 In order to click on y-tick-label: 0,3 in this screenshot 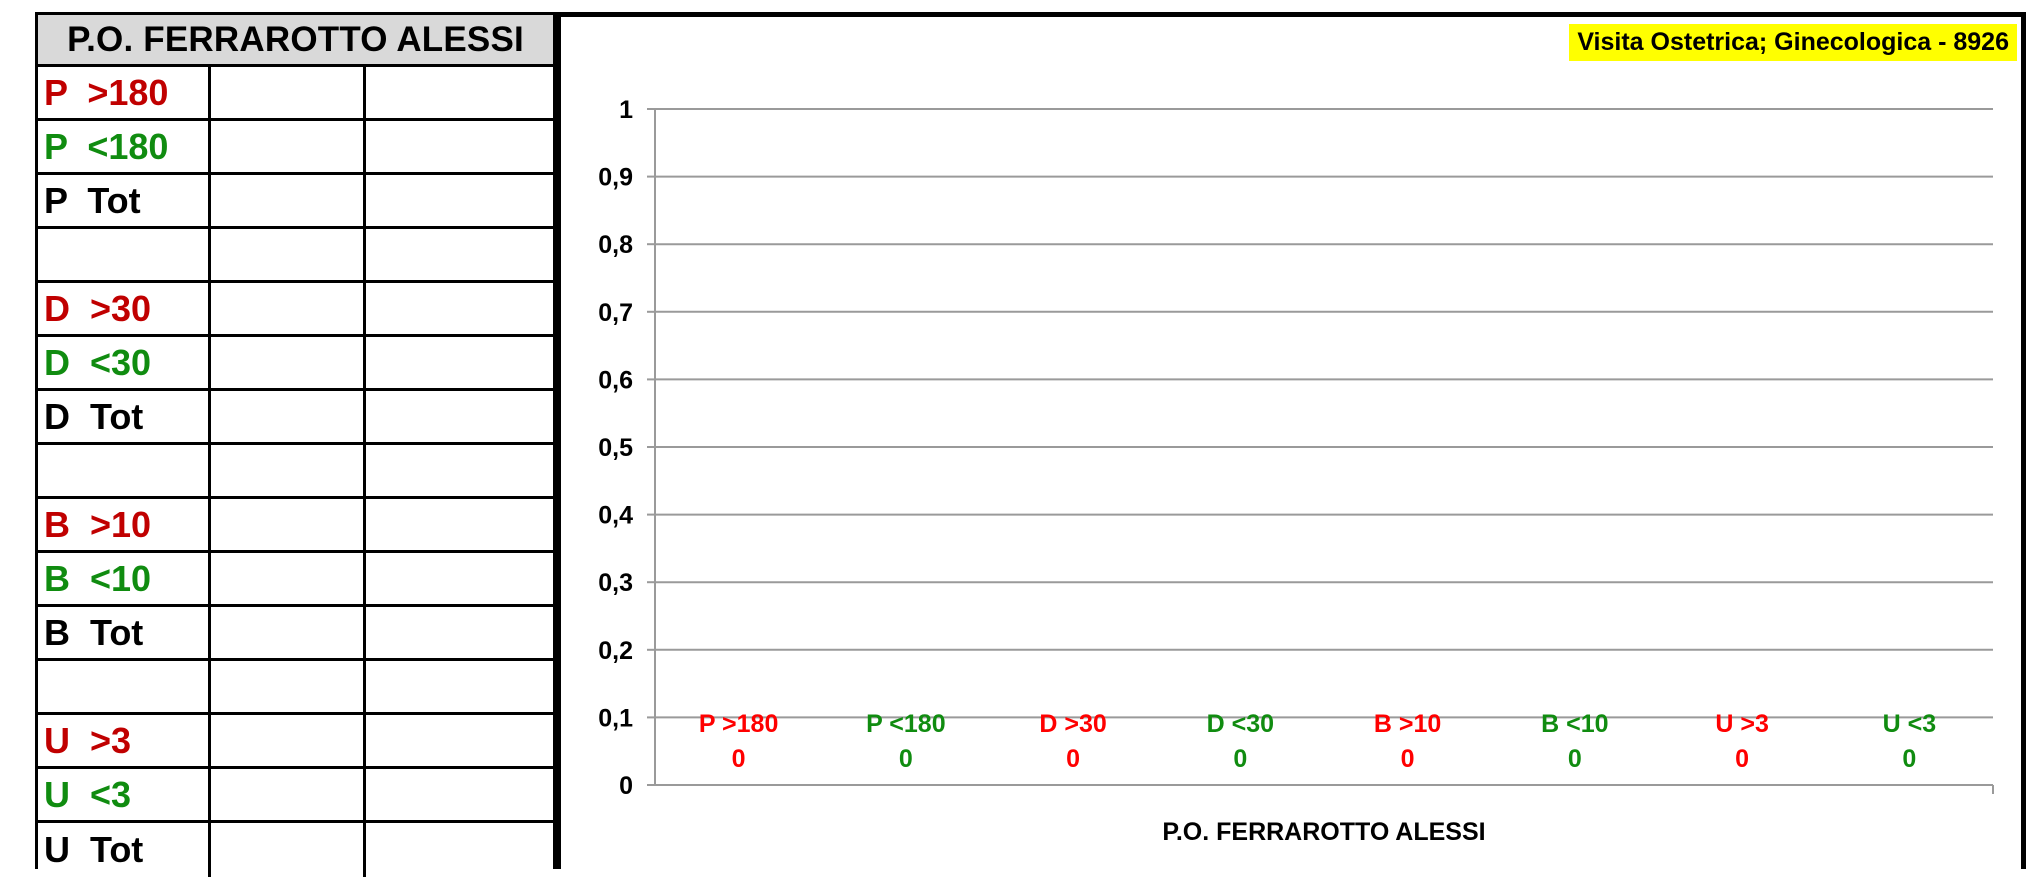, I will do `click(615, 583)`.